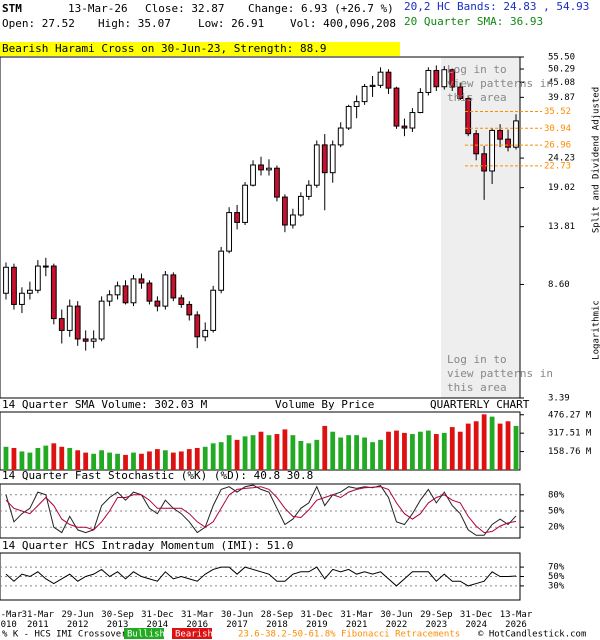 Image resolution: width=600 pixels, height=640 pixels. Describe the element at coordinates (11, 620) in the screenshot. I see `x-tick-label: 31-Mar2010` at that location.